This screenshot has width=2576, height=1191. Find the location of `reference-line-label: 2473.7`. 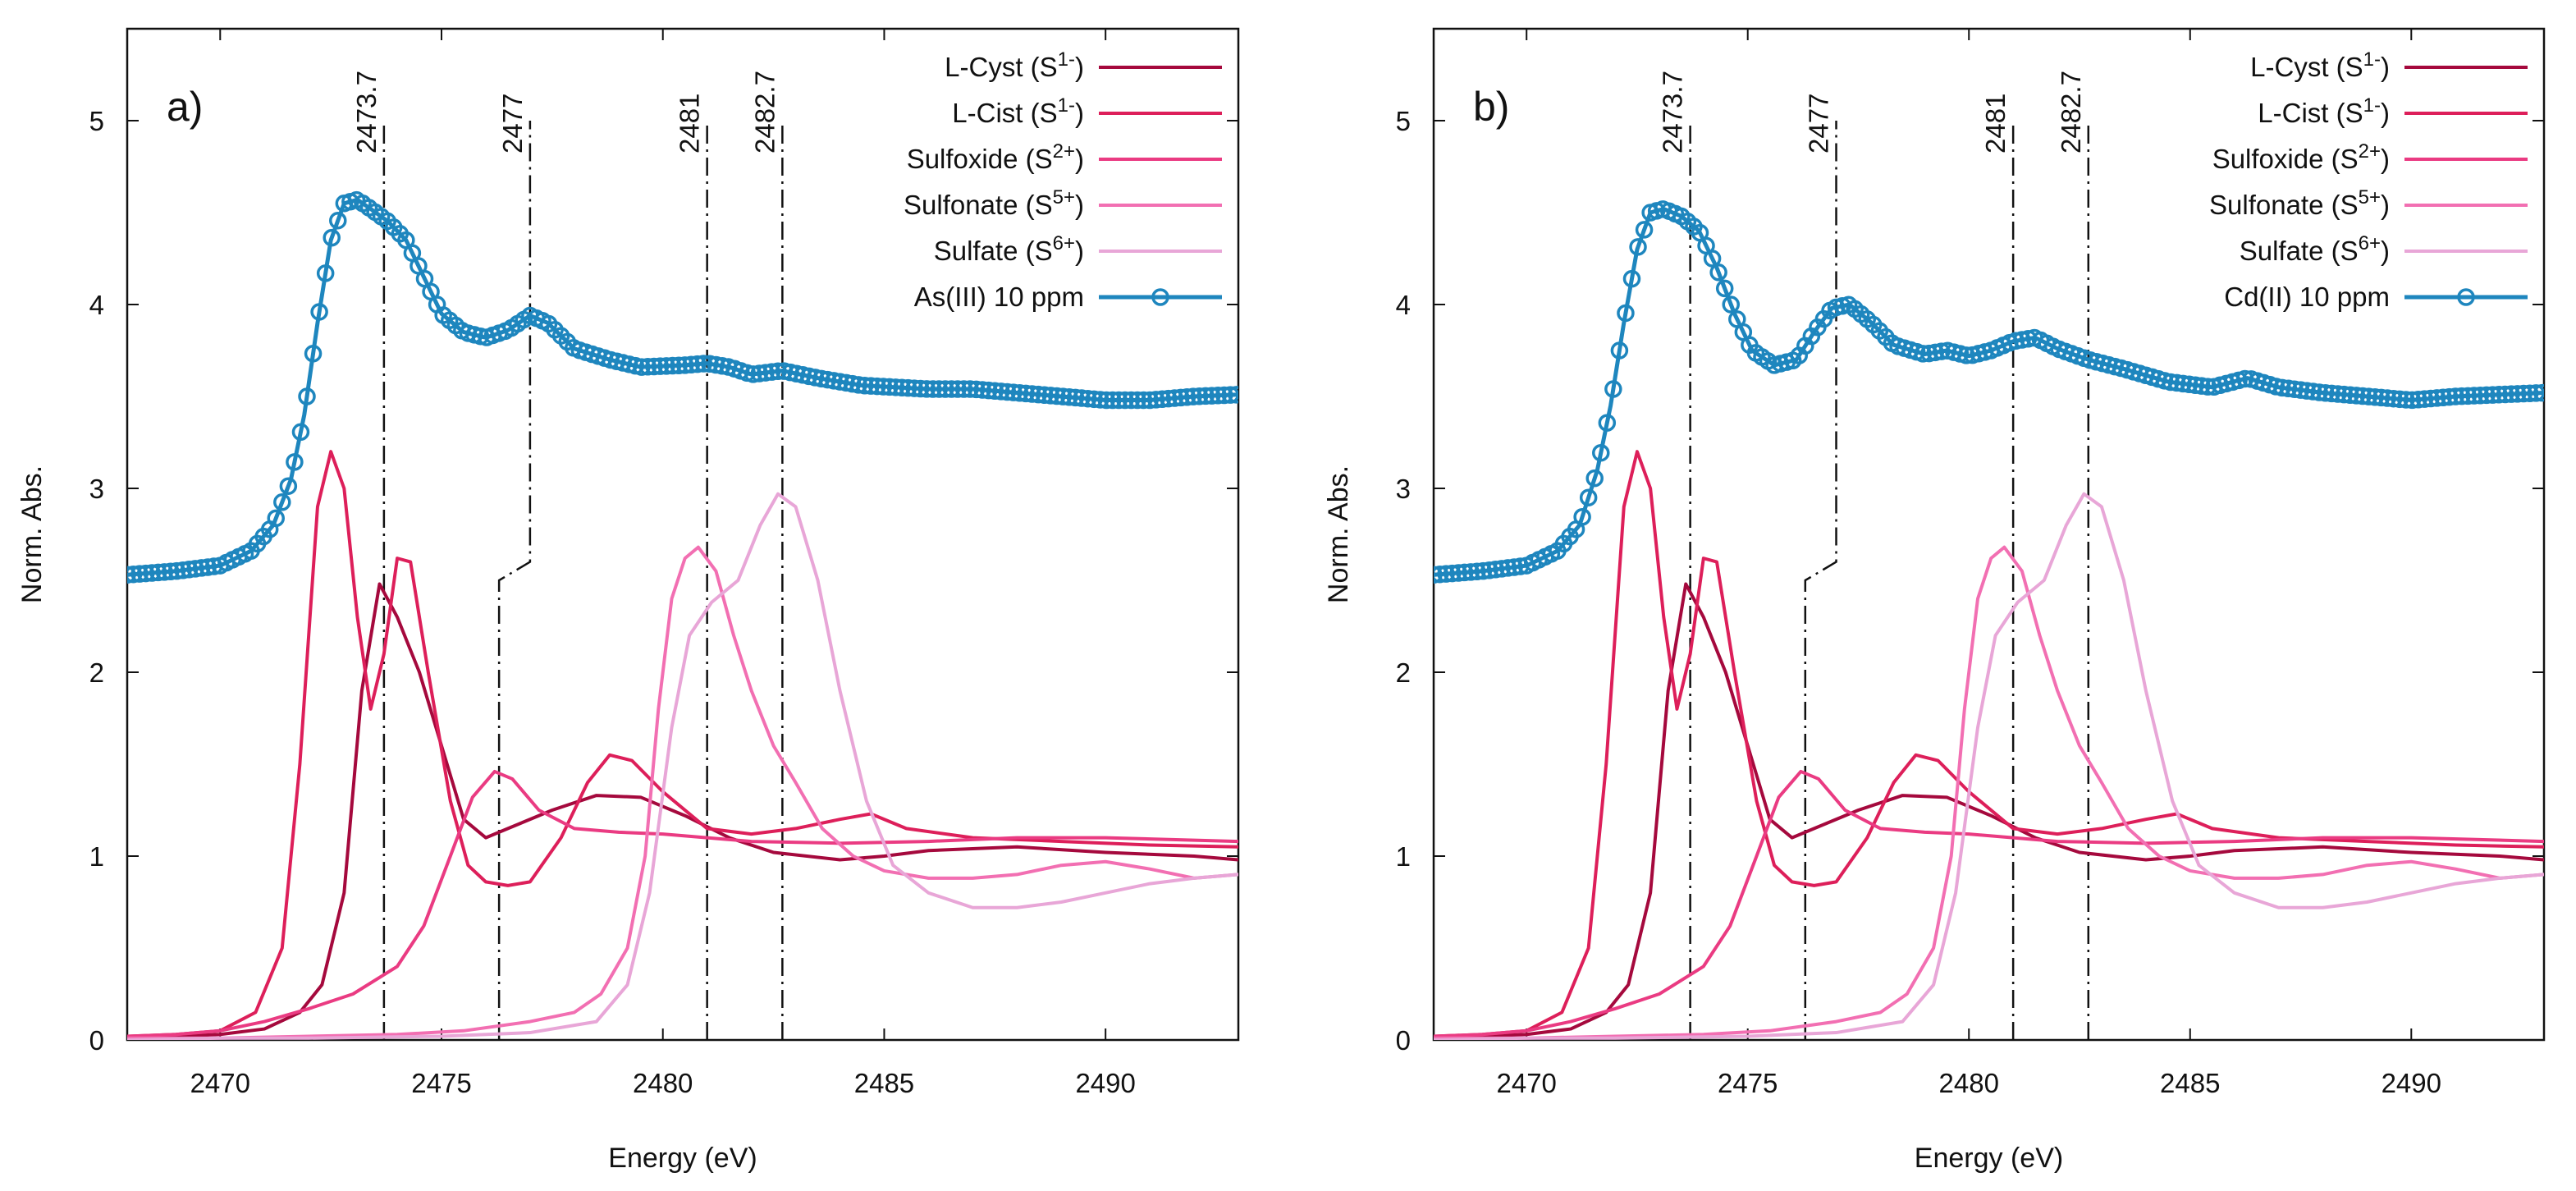

reference-line-label: 2473.7 is located at coordinates (366, 112).